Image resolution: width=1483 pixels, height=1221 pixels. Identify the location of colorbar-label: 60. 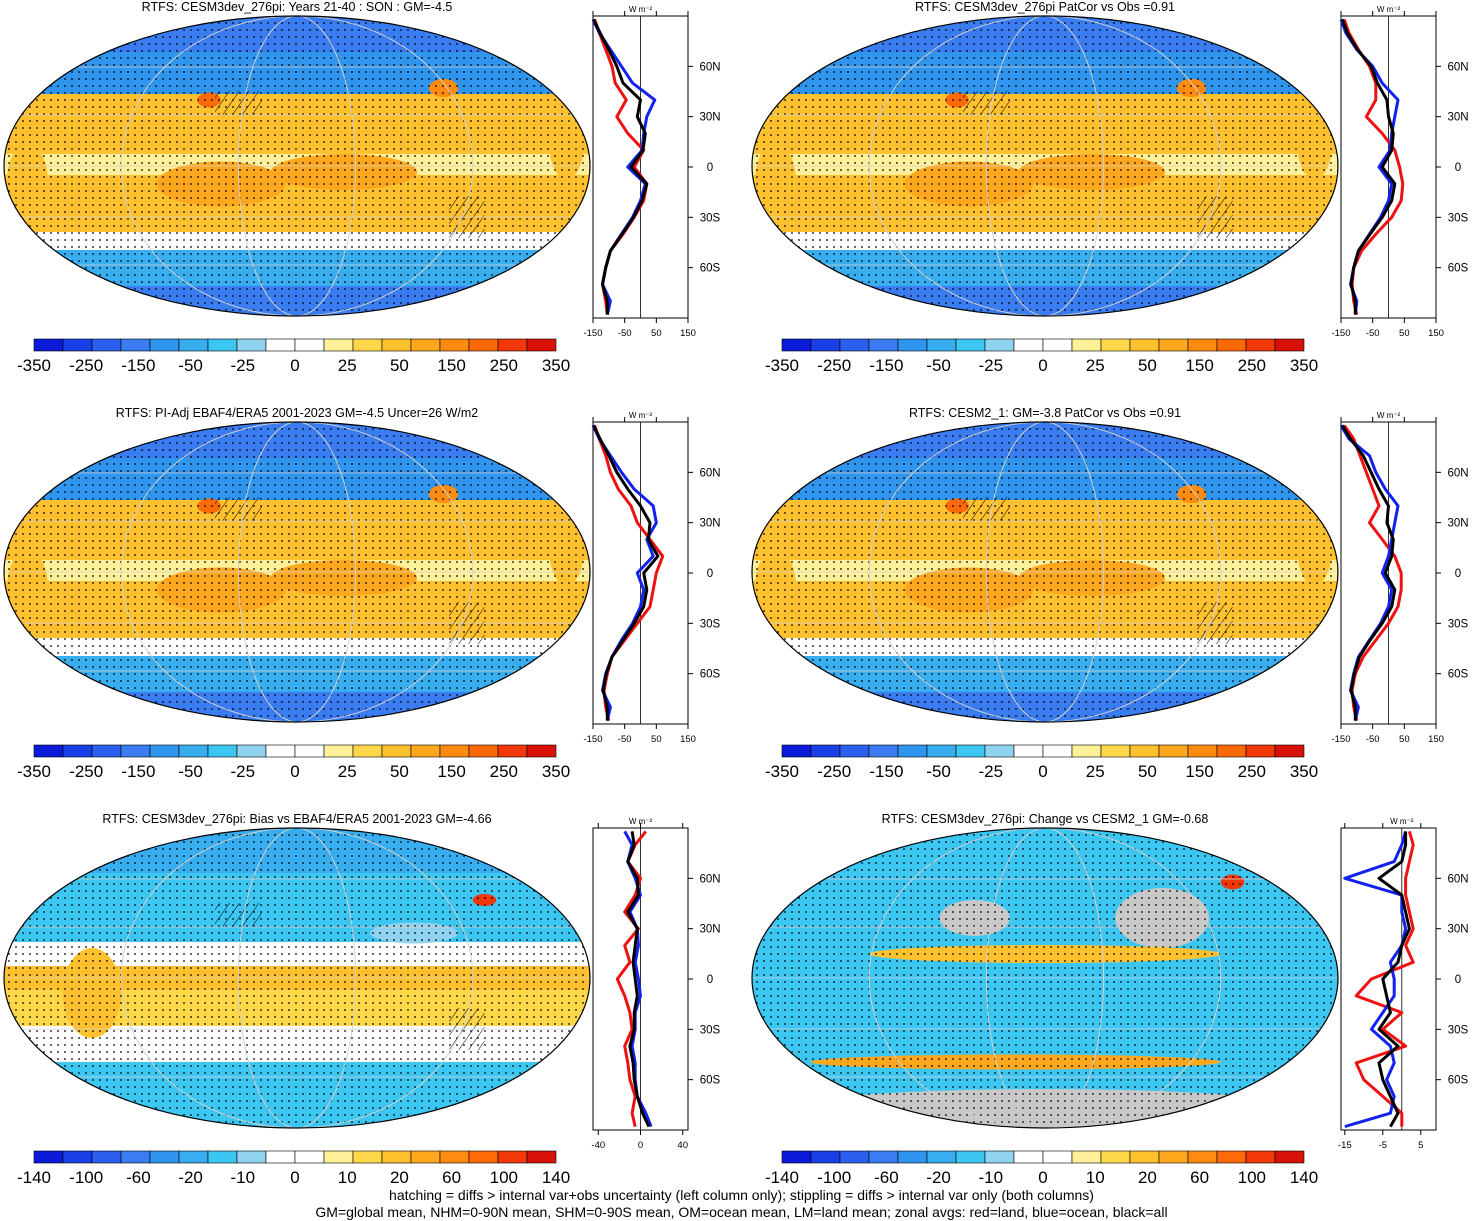
(1199, 1177).